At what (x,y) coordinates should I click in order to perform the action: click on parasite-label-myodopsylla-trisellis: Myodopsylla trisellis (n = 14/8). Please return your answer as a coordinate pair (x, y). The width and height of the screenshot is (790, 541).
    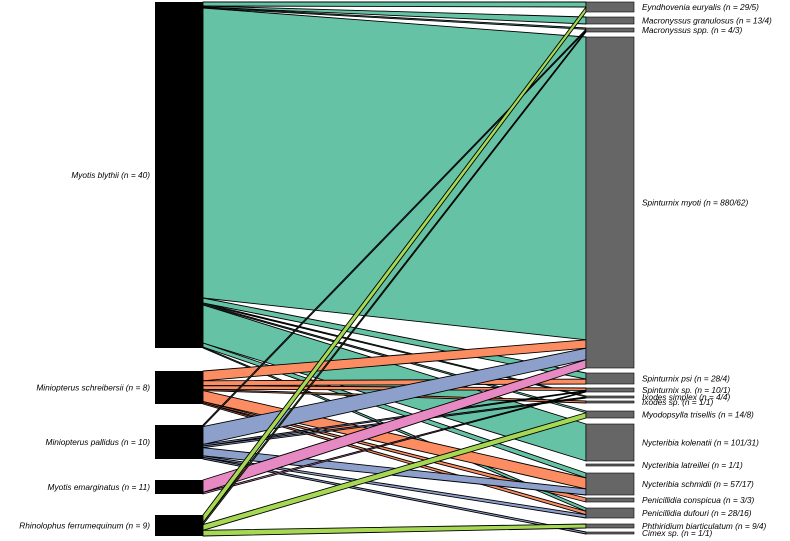
    Looking at the image, I should click on (698, 415).